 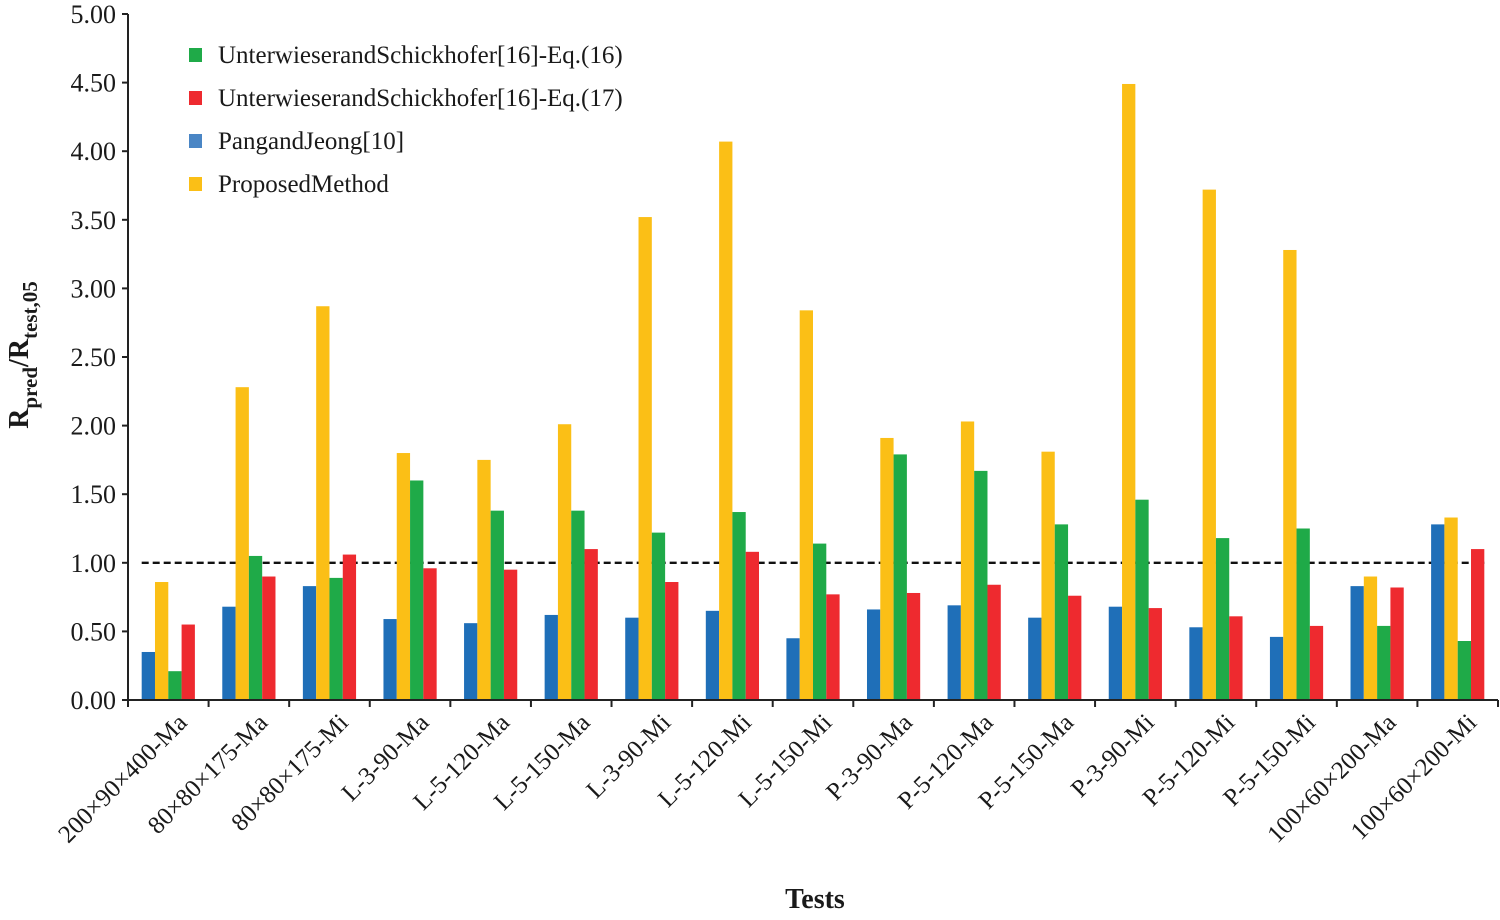 What do you see at coordinates (94, 14) in the screenshot?
I see `y-tick-label-10: 5.00` at bounding box center [94, 14].